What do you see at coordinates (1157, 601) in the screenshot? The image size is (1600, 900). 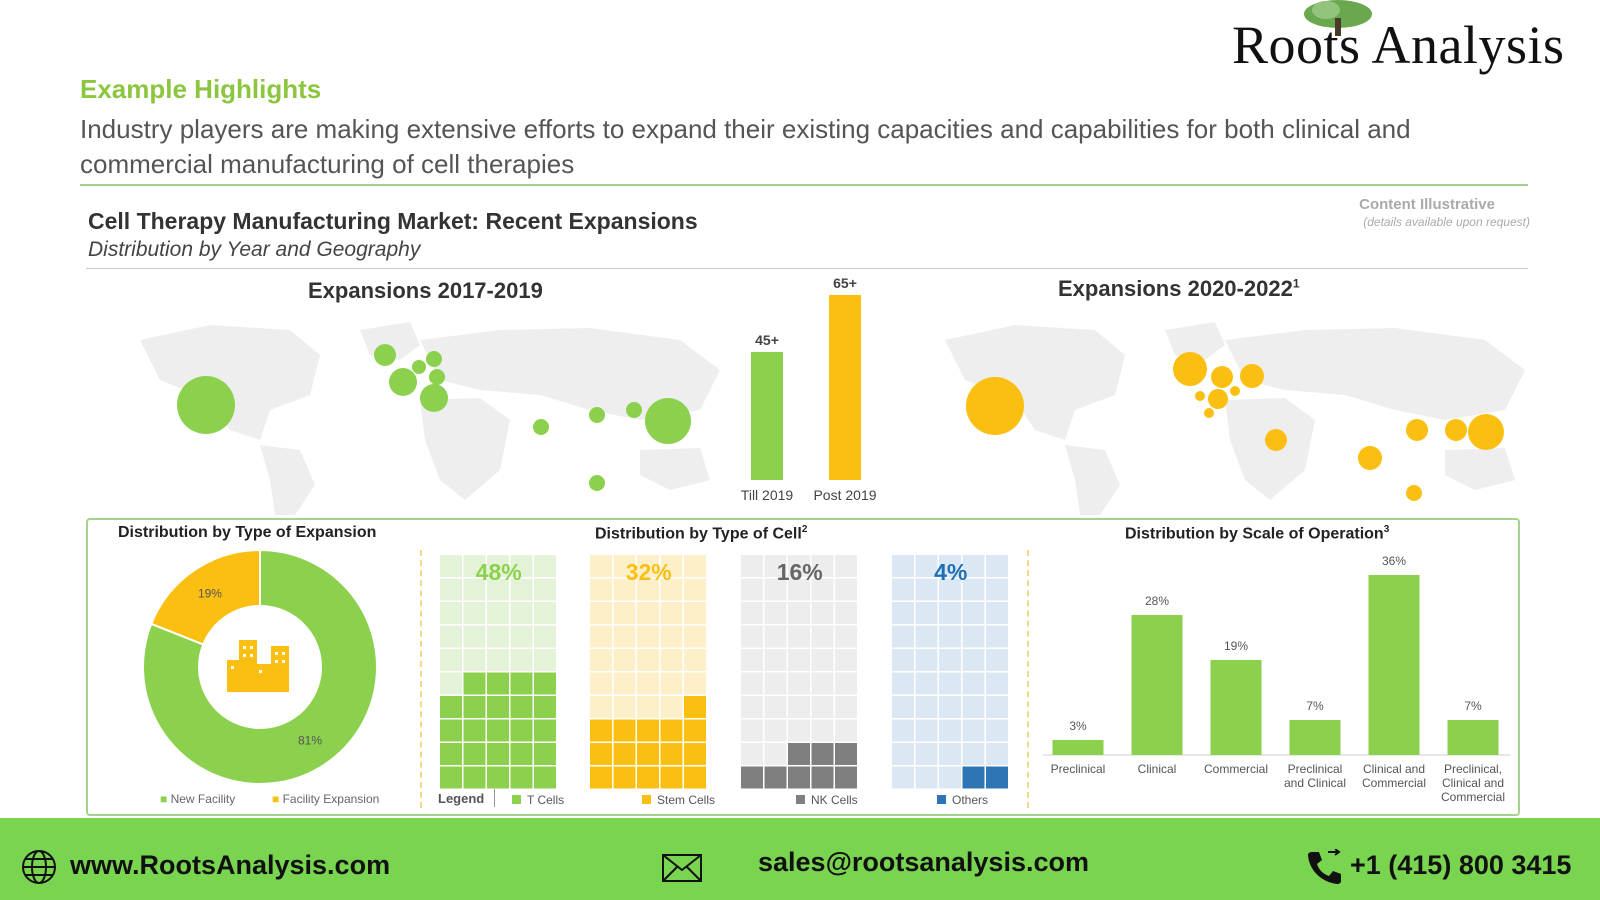 I see `scale-bar-value: 28%` at bounding box center [1157, 601].